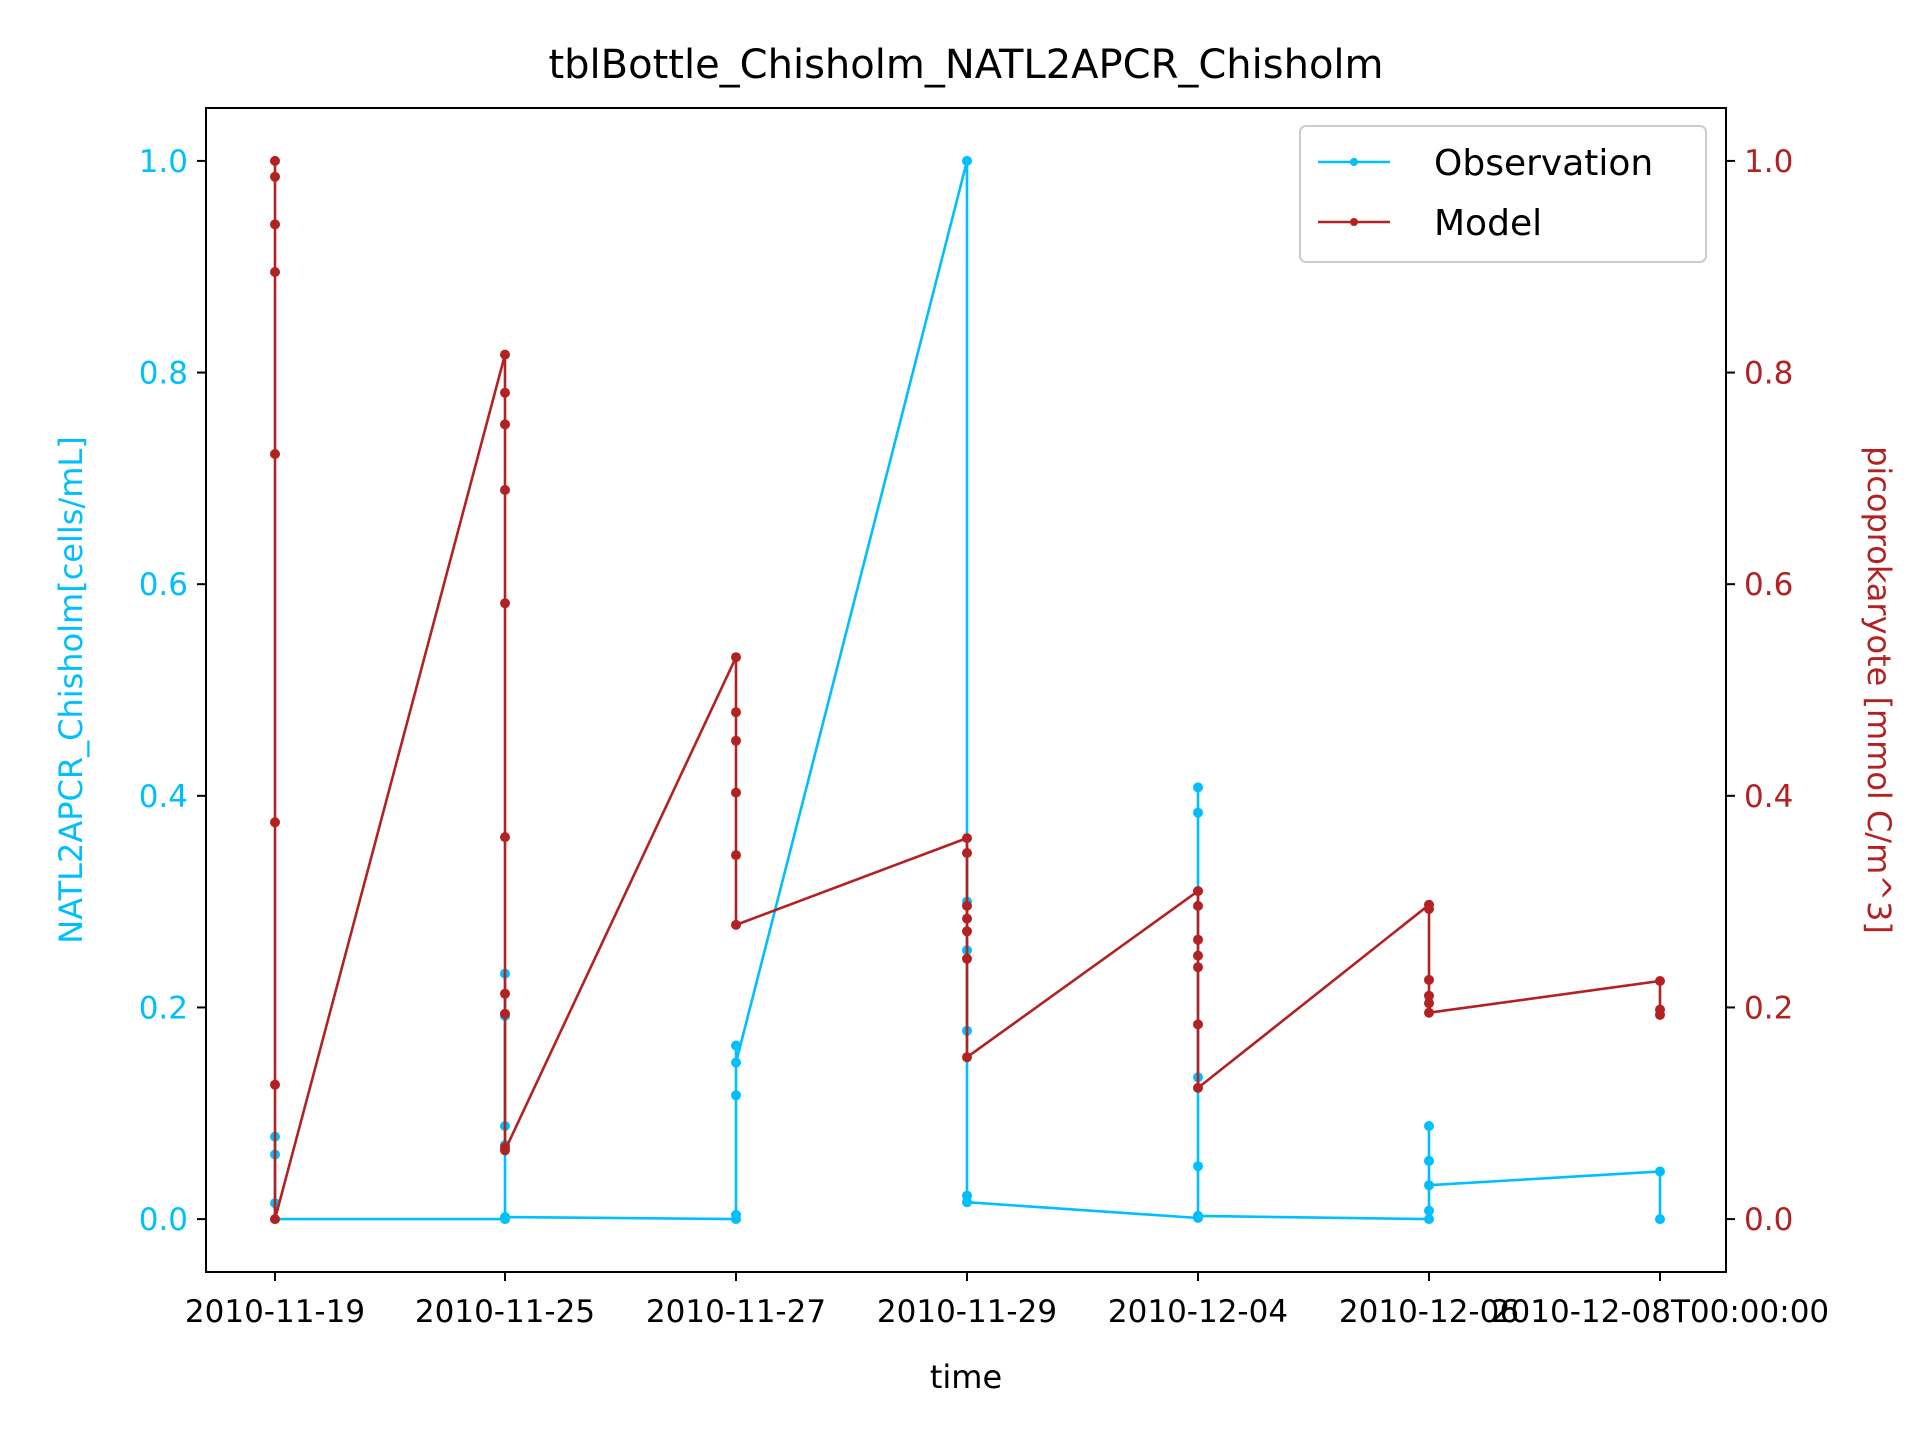 The height and width of the screenshot is (1440, 1920). What do you see at coordinates (1768, 162) in the screenshot?
I see `y-right-tick-label: 1.0` at bounding box center [1768, 162].